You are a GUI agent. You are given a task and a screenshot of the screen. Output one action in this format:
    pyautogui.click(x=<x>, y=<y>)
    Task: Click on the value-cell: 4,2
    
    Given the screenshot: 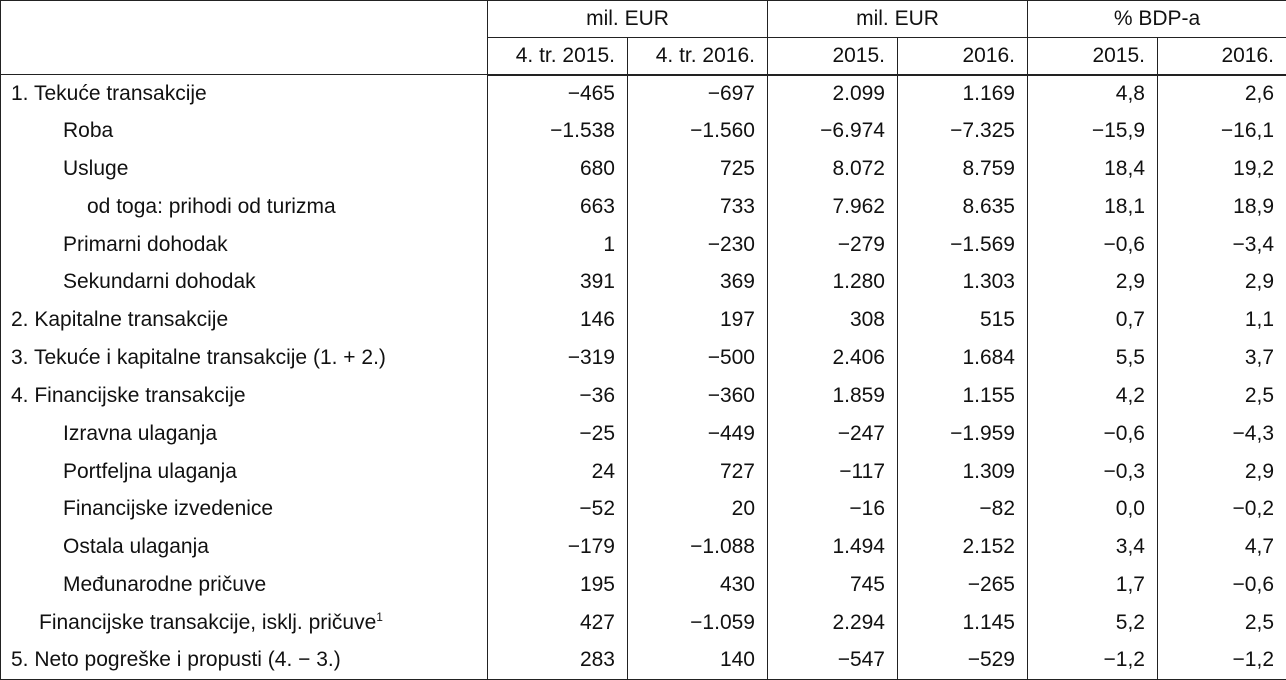 What is the action you would take?
    pyautogui.click(x=1092, y=396)
    